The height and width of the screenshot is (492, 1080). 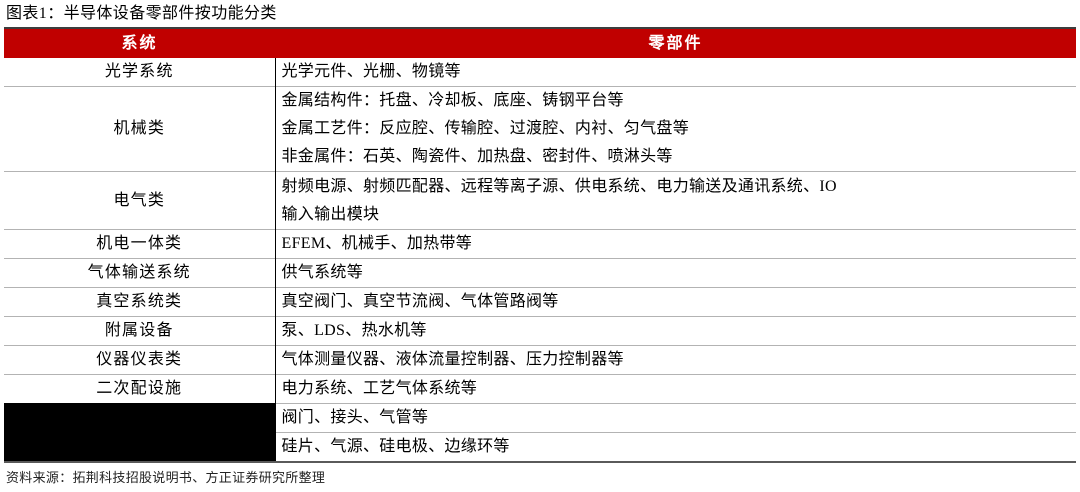 I want to click on column-header-system: 系统, so click(x=139, y=43).